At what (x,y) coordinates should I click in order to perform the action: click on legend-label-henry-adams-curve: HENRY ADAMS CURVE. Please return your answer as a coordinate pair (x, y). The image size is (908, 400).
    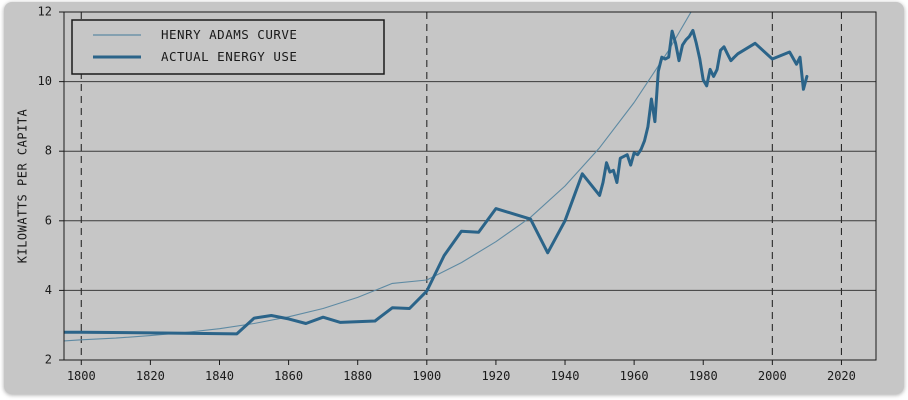
    Looking at the image, I should click on (229, 34).